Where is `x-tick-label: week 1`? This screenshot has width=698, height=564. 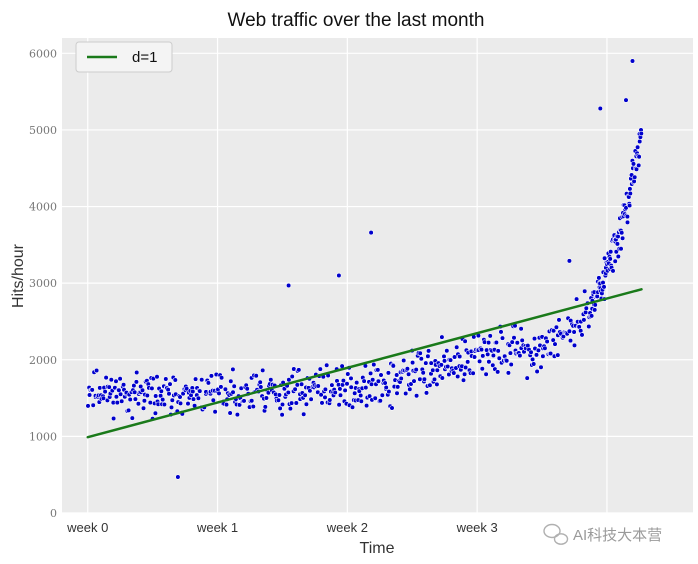
x-tick-label: week 1 is located at coordinates (217, 527).